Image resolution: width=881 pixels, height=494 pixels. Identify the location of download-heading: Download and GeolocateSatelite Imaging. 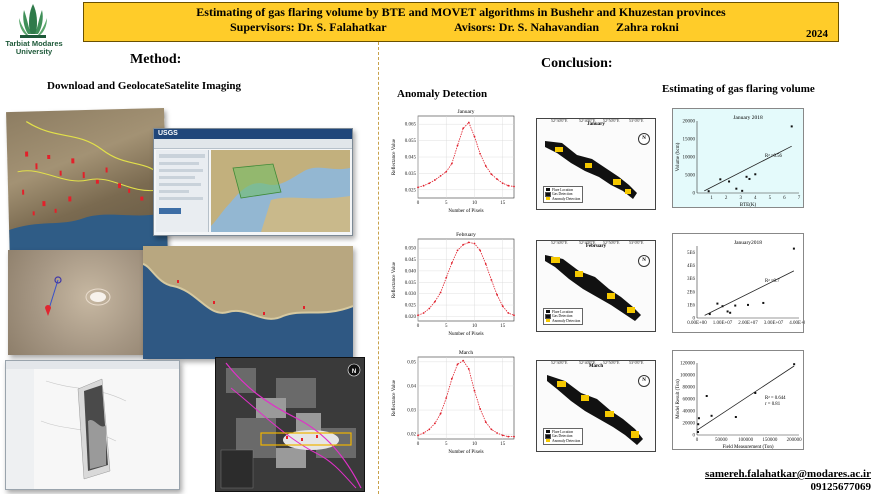
(144, 86).